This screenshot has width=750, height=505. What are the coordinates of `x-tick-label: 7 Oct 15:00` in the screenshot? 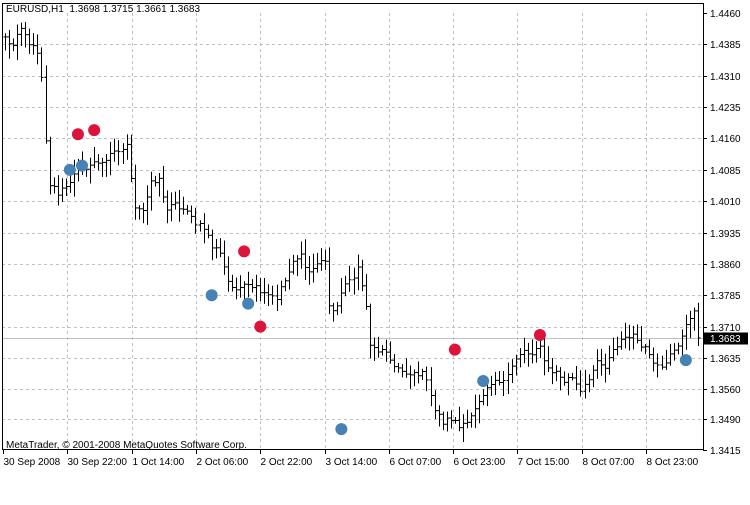 It's located at (544, 462).